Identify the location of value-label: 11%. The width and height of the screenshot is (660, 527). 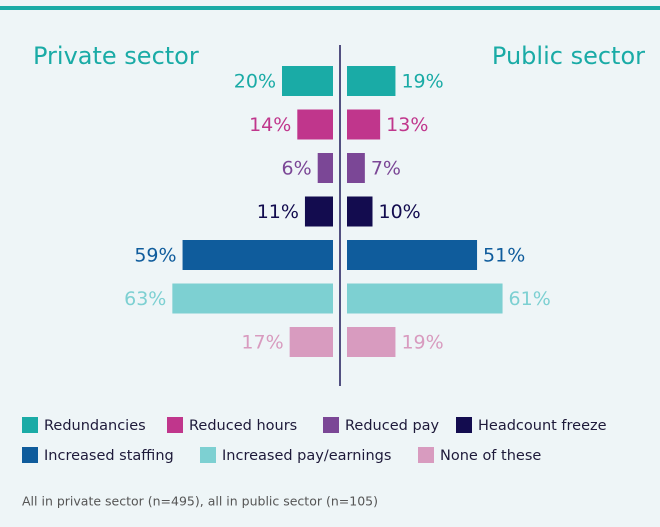
(278, 212).